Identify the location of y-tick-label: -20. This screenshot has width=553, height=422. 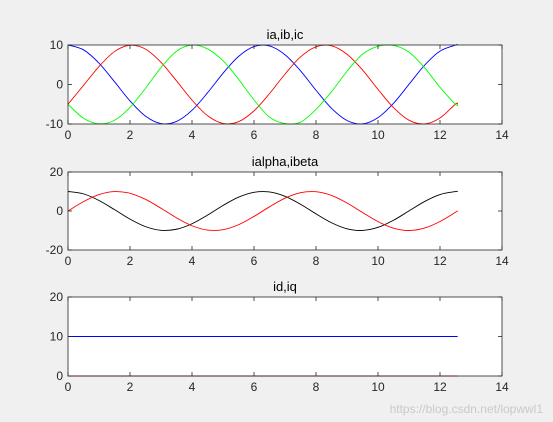
(55, 250).